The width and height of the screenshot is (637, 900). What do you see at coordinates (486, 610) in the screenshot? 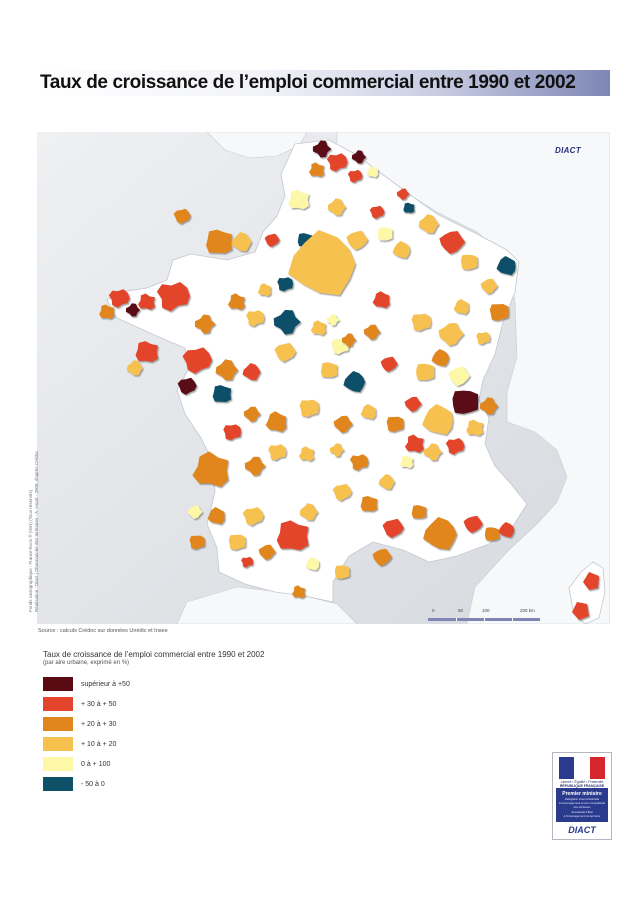
I see `scale-label: 100` at bounding box center [486, 610].